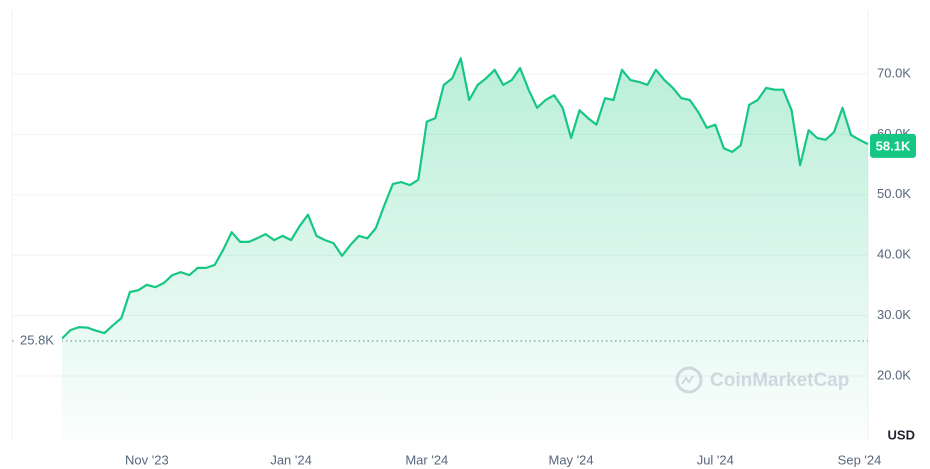  Describe the element at coordinates (894, 374) in the screenshot. I see `y-tick-label: 20.0K` at that location.